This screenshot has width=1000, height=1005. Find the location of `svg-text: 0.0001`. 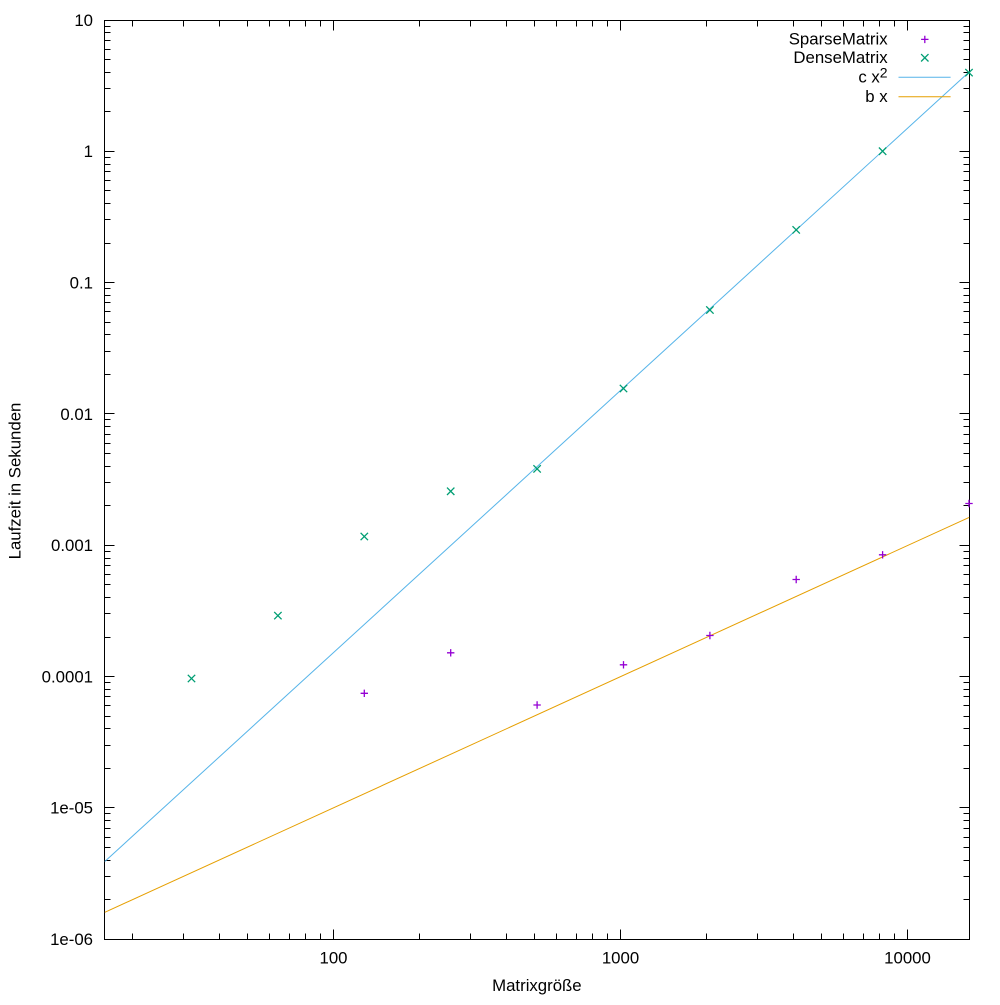

svg-text: 0.0001 is located at coordinates (67, 676).